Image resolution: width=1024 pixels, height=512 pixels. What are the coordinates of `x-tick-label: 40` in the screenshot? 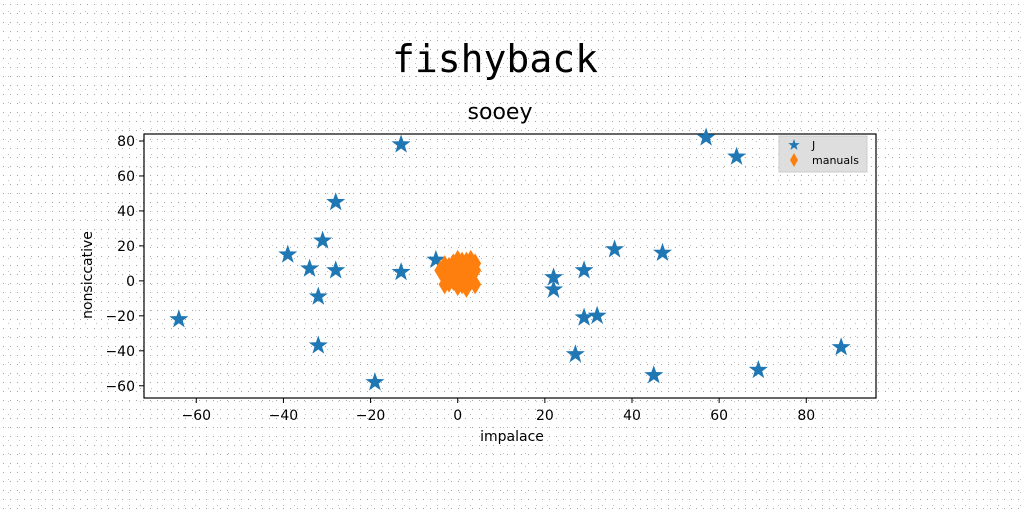 It's located at (632, 416).